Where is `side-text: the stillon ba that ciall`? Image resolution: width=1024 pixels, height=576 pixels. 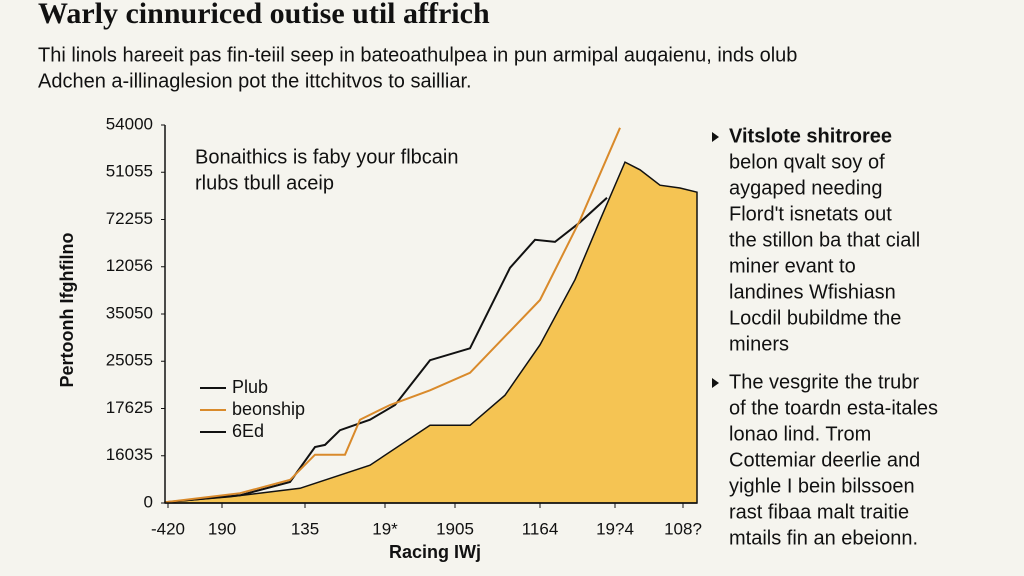
side-text: the stillon ba that ciall is located at coordinates (824, 240).